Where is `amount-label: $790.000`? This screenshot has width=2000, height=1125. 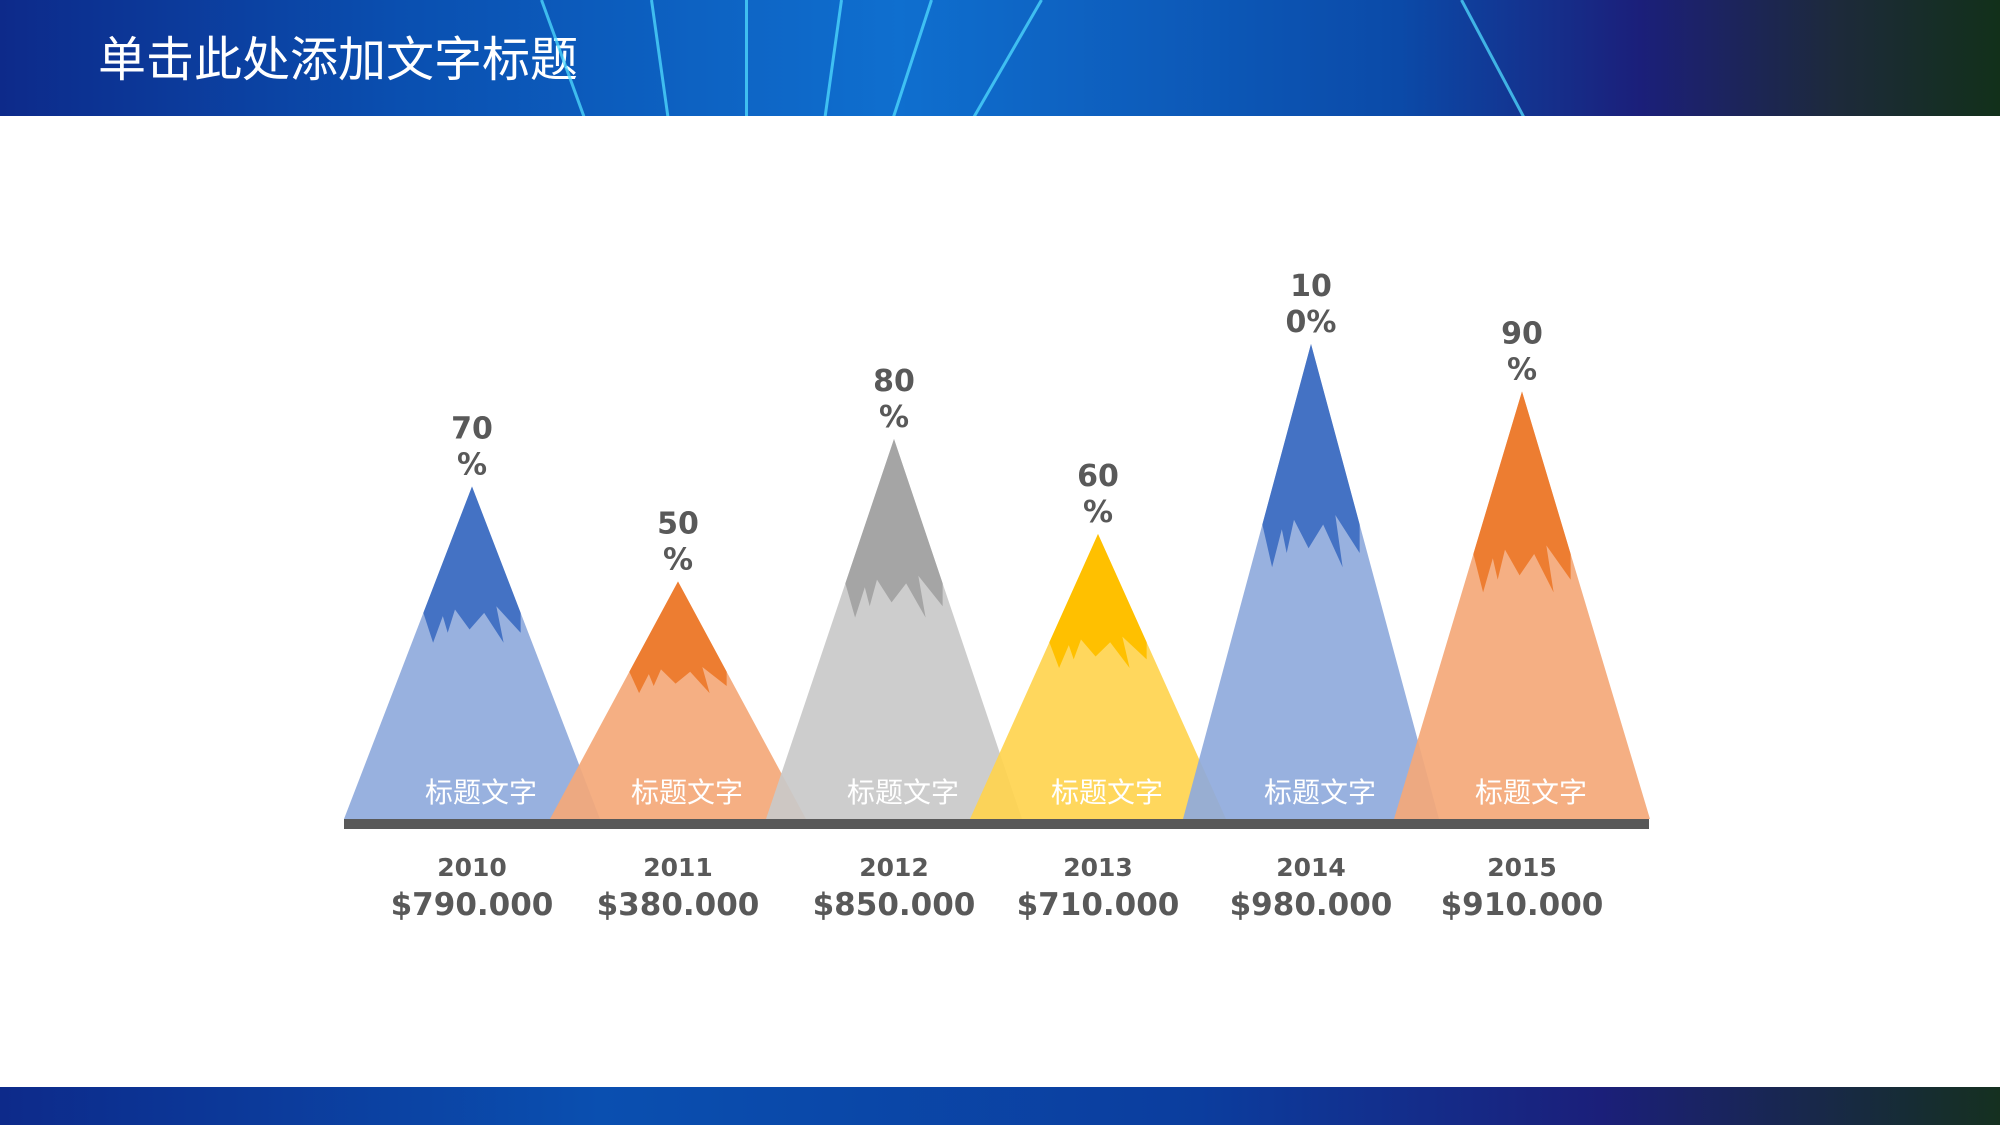 amount-label: $790.000 is located at coordinates (472, 905).